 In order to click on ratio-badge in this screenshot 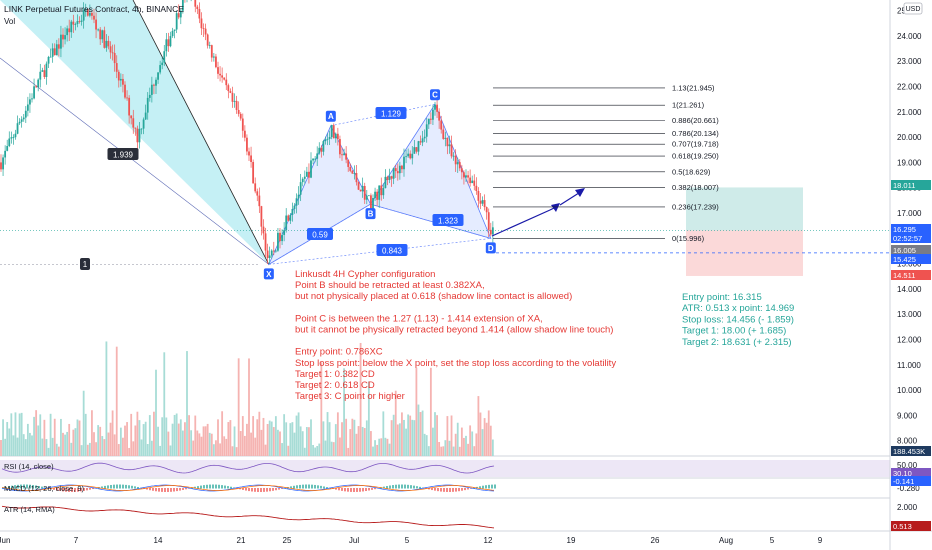, I will do `click(391, 113)`.